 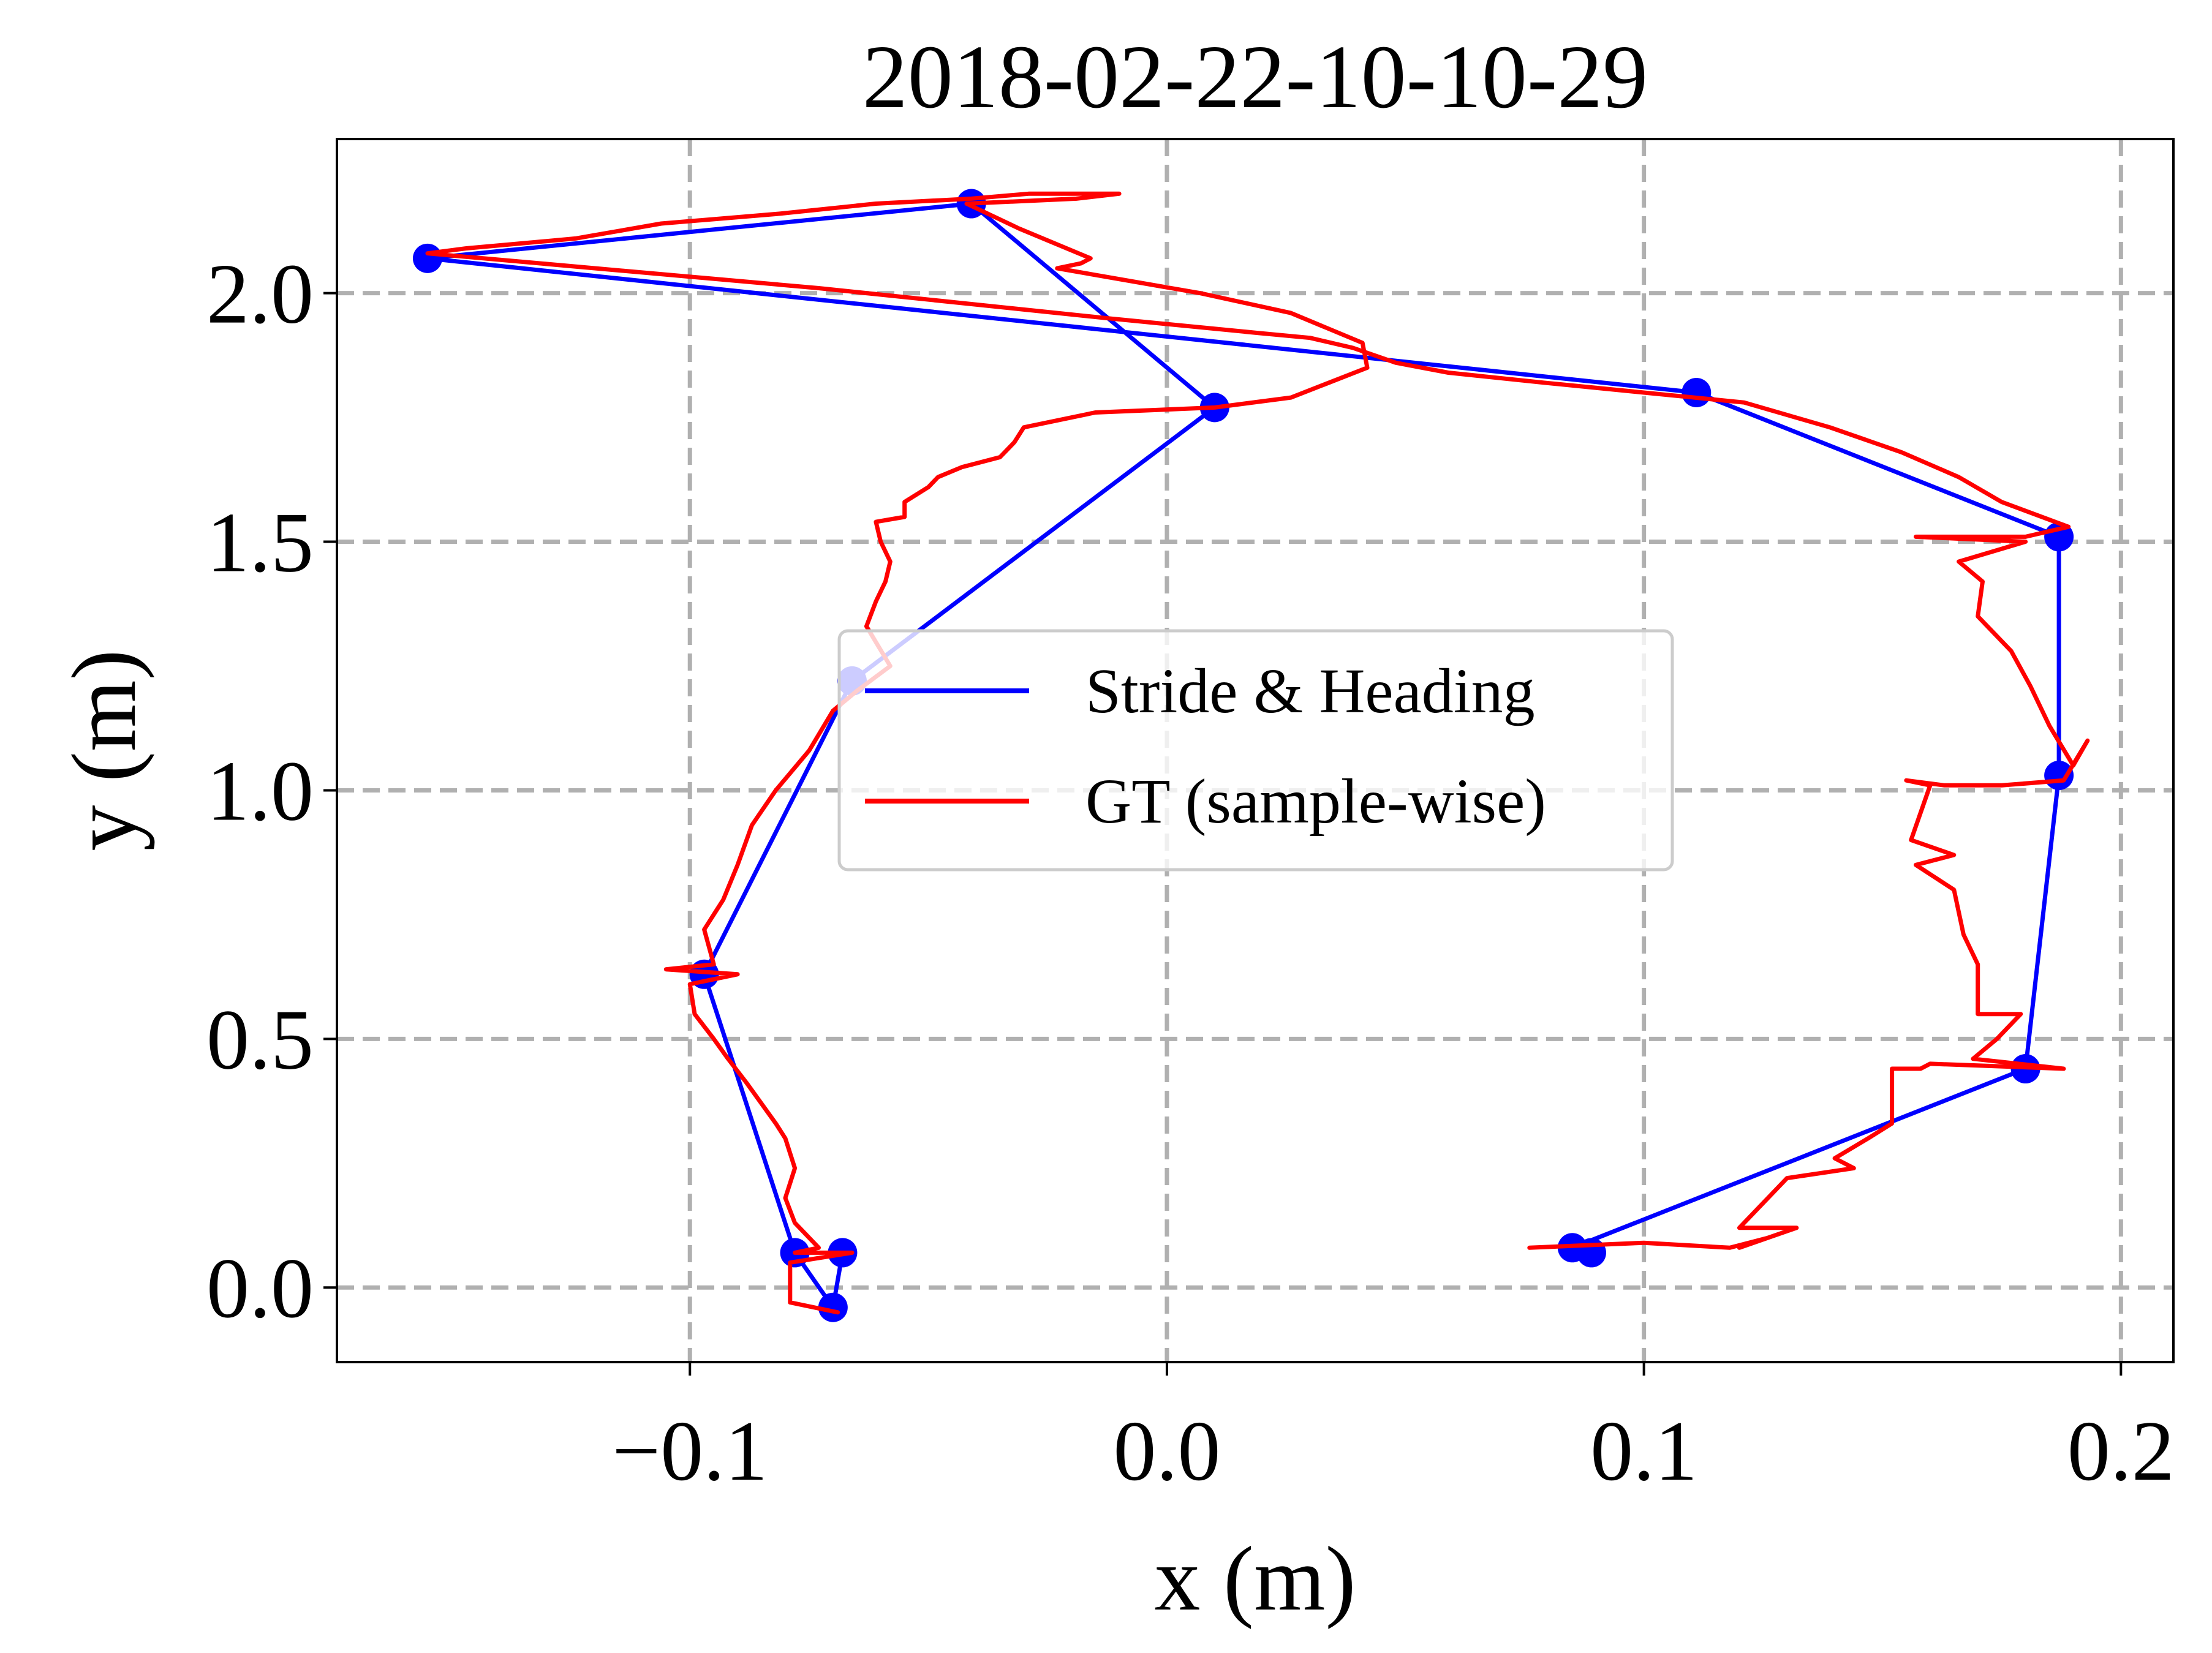 What do you see at coordinates (260, 1289) in the screenshot?
I see `y-tick-label: 0.0` at bounding box center [260, 1289].